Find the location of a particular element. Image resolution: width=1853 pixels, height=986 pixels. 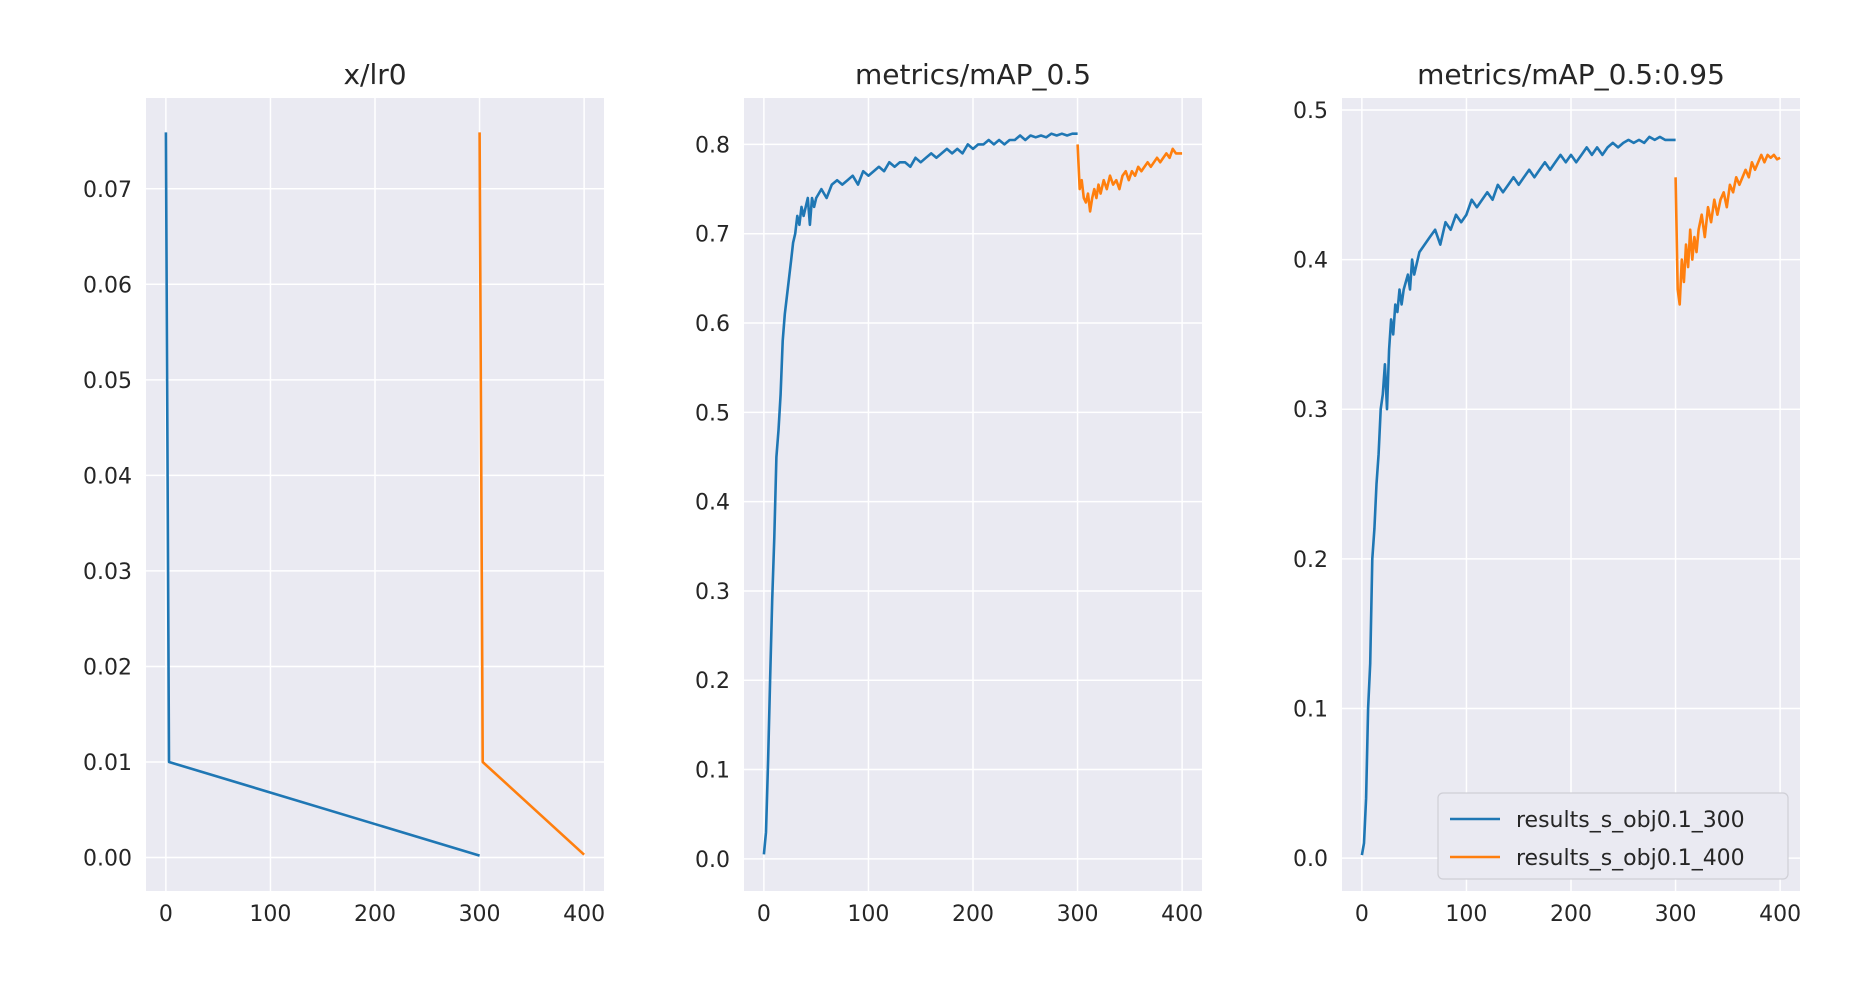

legend-box is located at coordinates (1613, 836).